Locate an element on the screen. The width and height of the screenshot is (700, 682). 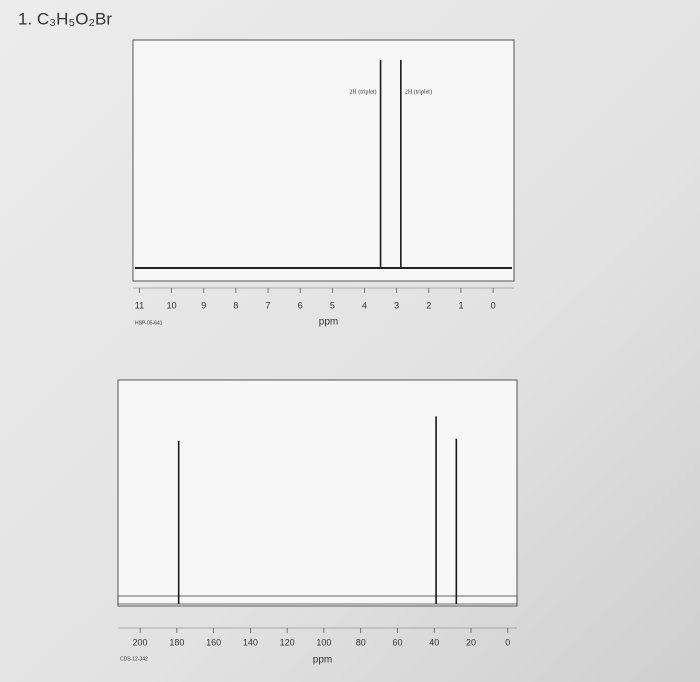
x-tick-label: 9 is located at coordinates (203, 305).